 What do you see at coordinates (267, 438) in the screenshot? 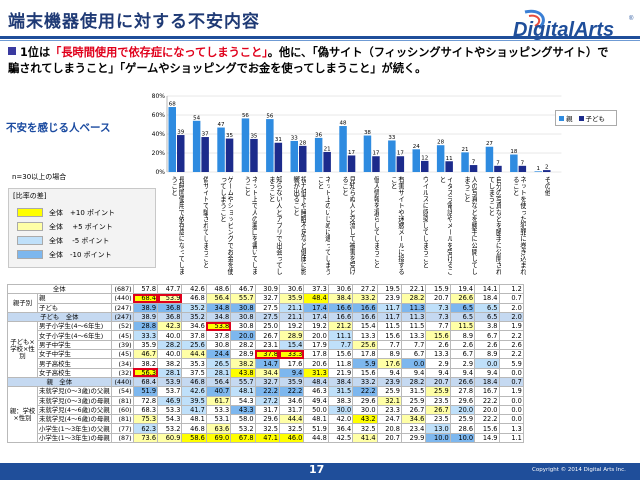
I see `table-cell: 47.1` at bounding box center [267, 438].